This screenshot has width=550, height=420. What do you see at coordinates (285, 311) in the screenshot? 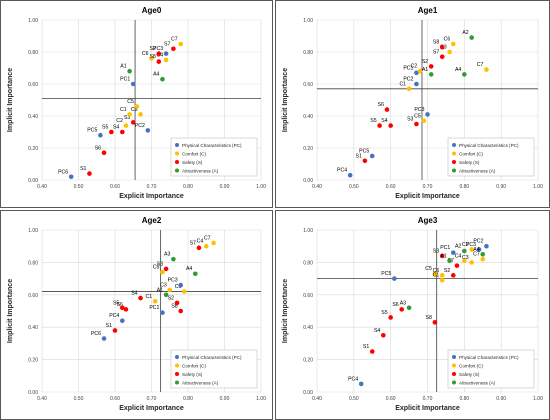
I see `y-axis-title: Implicit Importance` at bounding box center [285, 311].